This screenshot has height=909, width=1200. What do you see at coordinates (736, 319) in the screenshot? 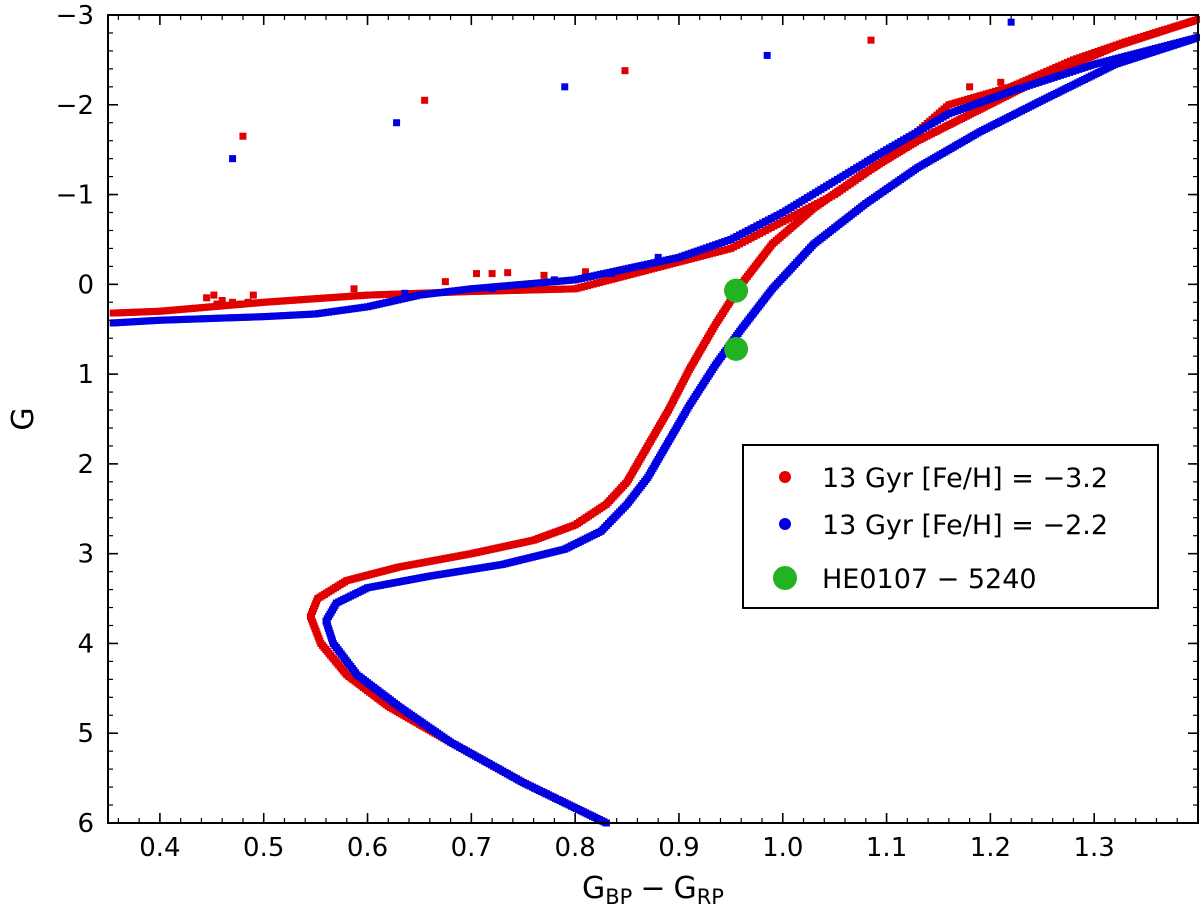
I see `highlight-points` at bounding box center [736, 319].